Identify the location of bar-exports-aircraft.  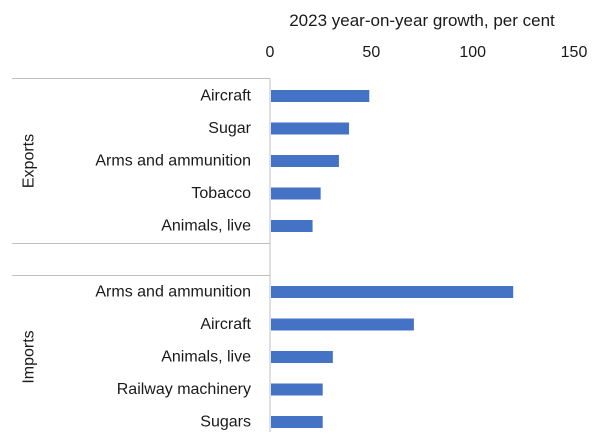
(320, 96).